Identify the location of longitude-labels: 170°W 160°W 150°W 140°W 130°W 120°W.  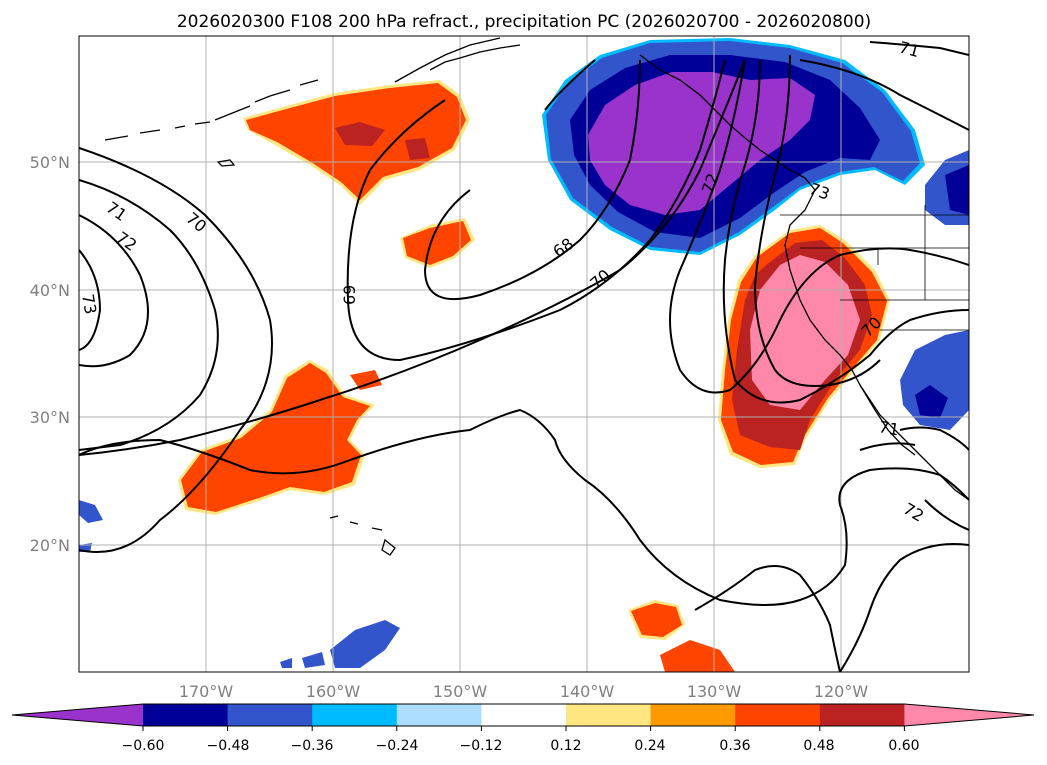
(524, 691).